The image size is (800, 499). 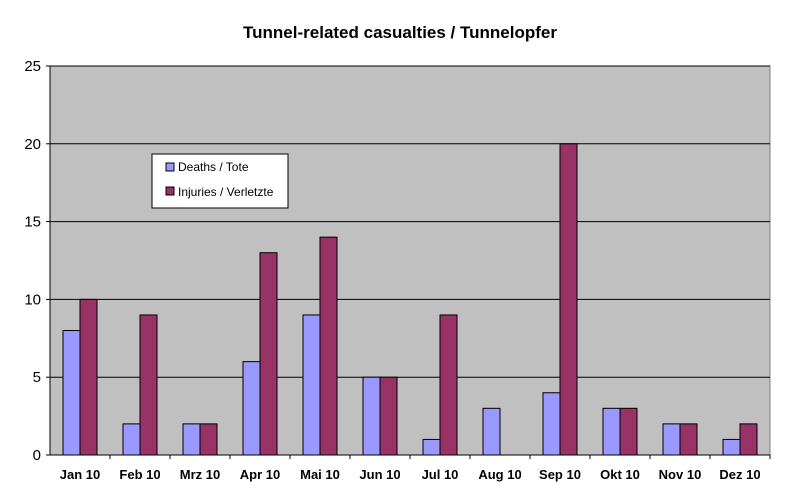 I want to click on x-tick-label: Nov 10, so click(x=680, y=474).